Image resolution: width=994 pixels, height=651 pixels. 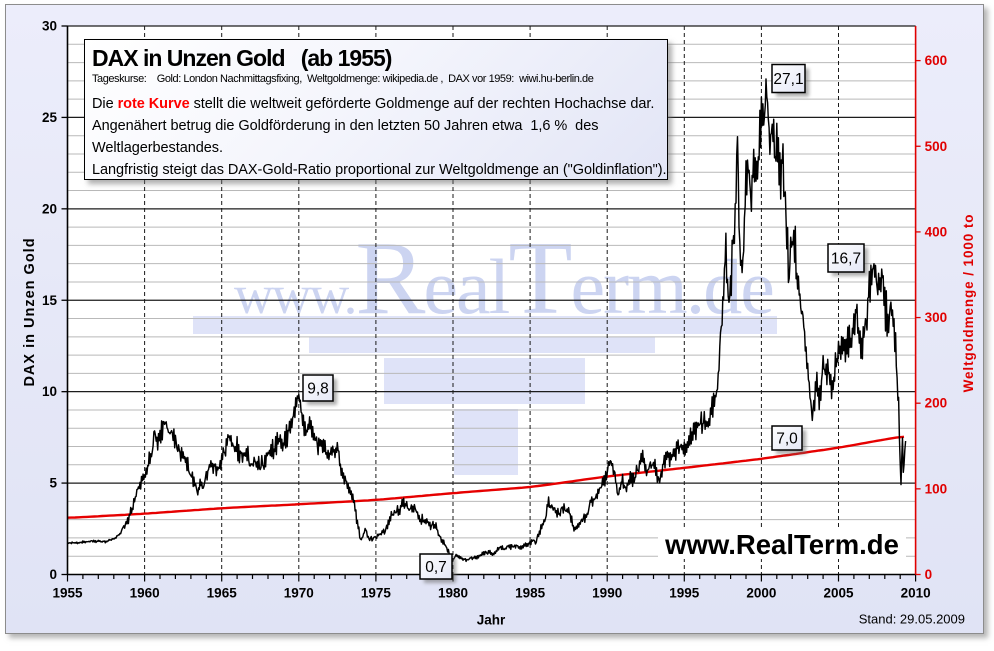 I want to click on svg-text: Jahr, so click(x=491, y=620).